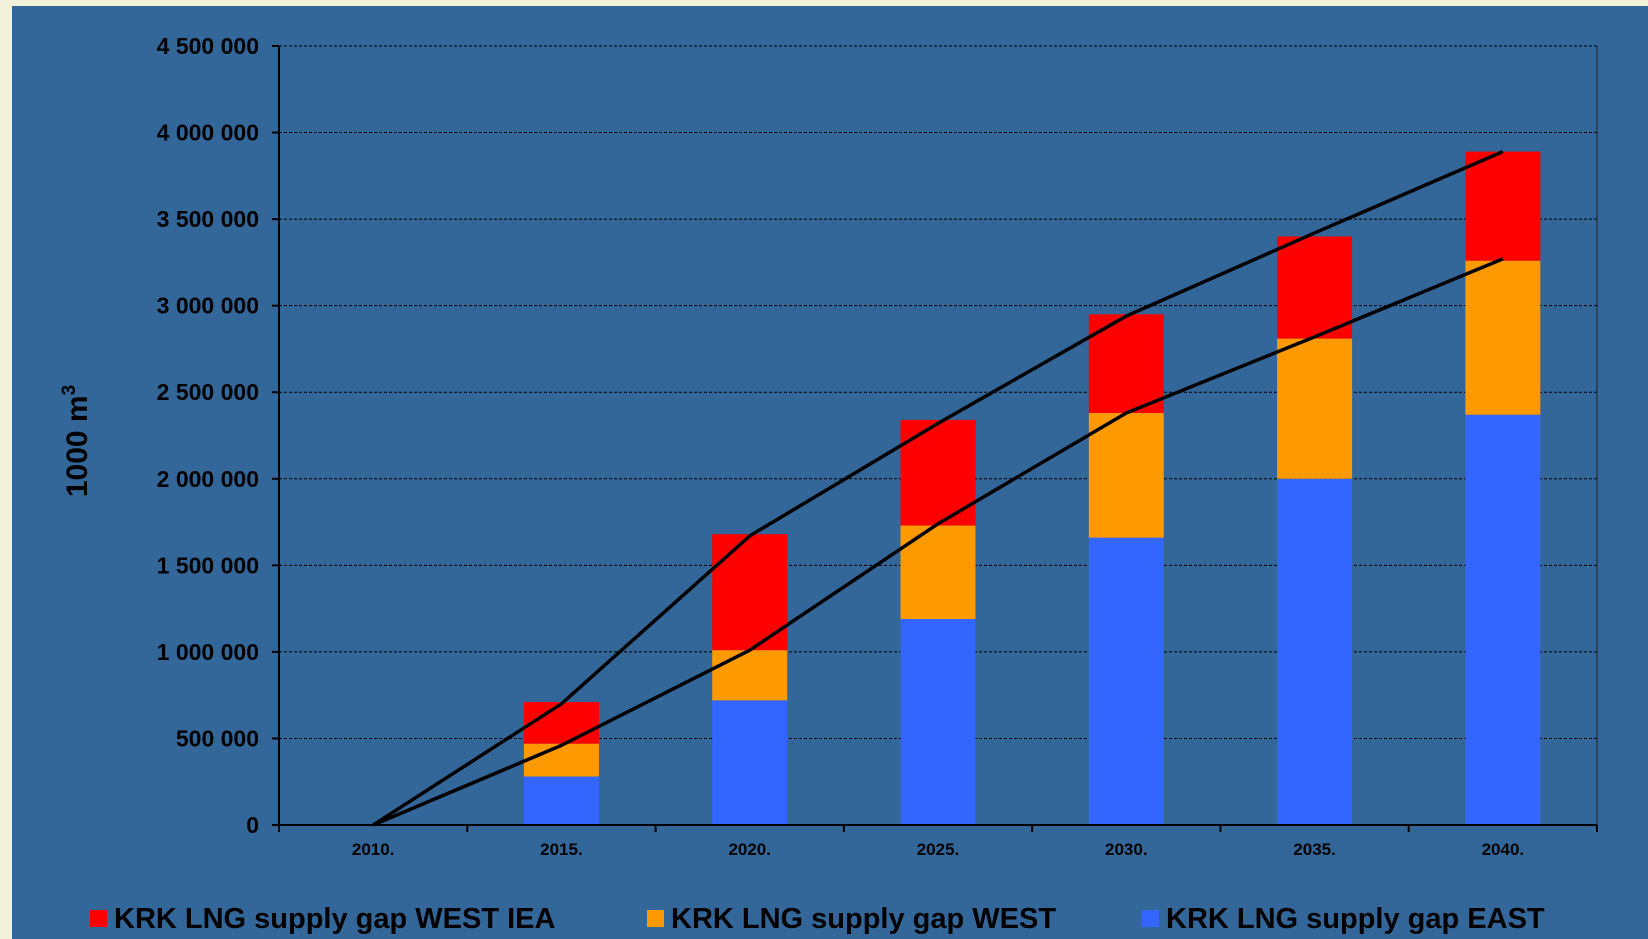 This screenshot has width=1648, height=939. I want to click on y-axis-label-text: 1000 m, so click(77, 446).